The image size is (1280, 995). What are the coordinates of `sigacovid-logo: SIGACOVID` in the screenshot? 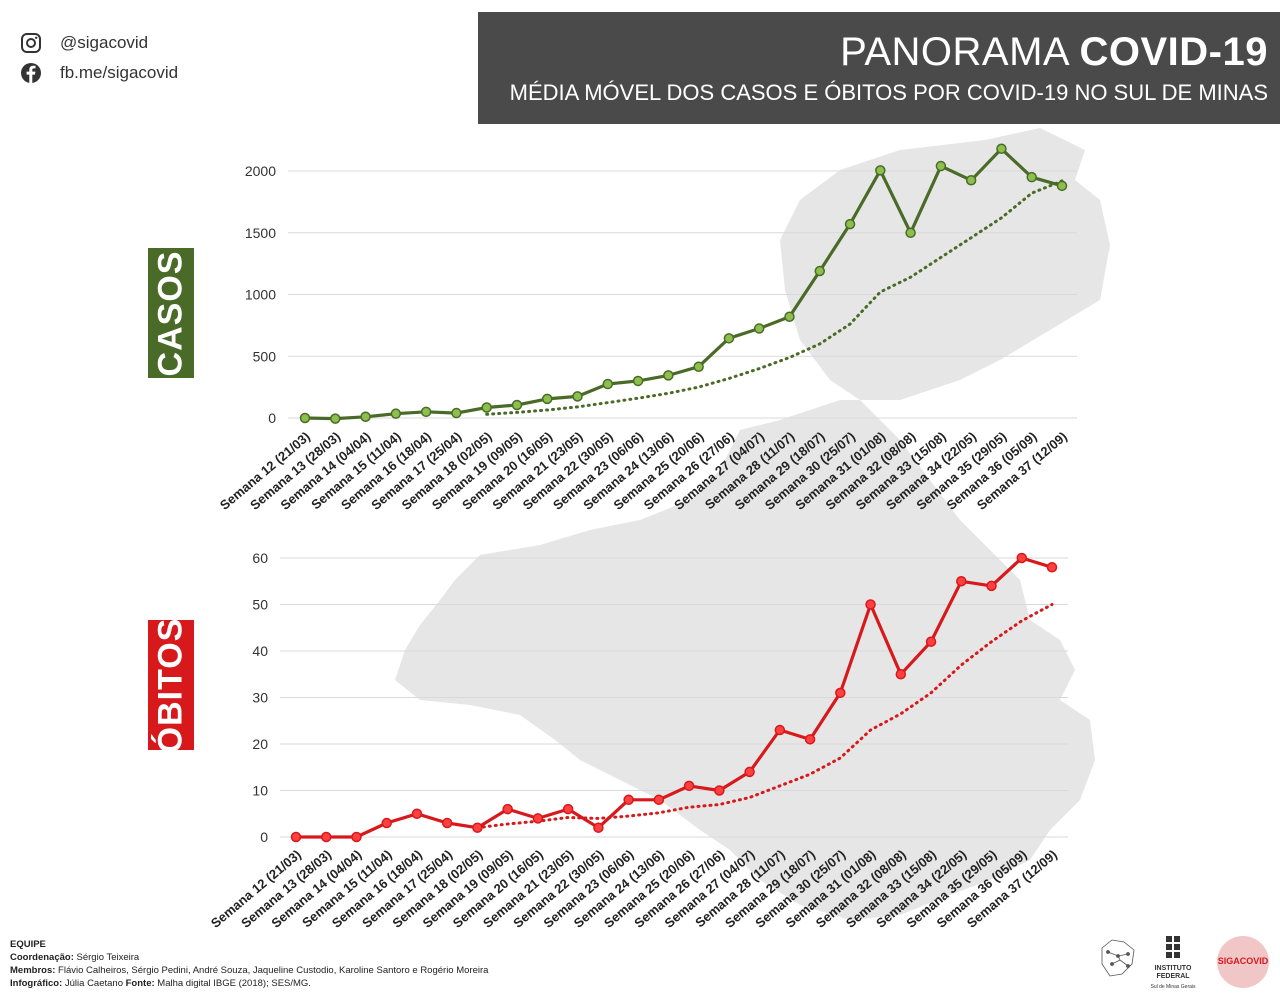 It's located at (1243, 962).